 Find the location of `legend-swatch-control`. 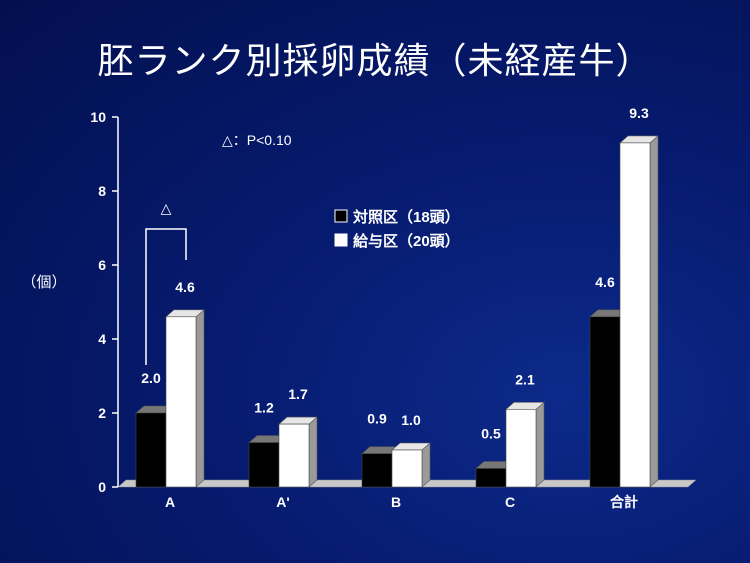

legend-swatch-control is located at coordinates (341, 216).